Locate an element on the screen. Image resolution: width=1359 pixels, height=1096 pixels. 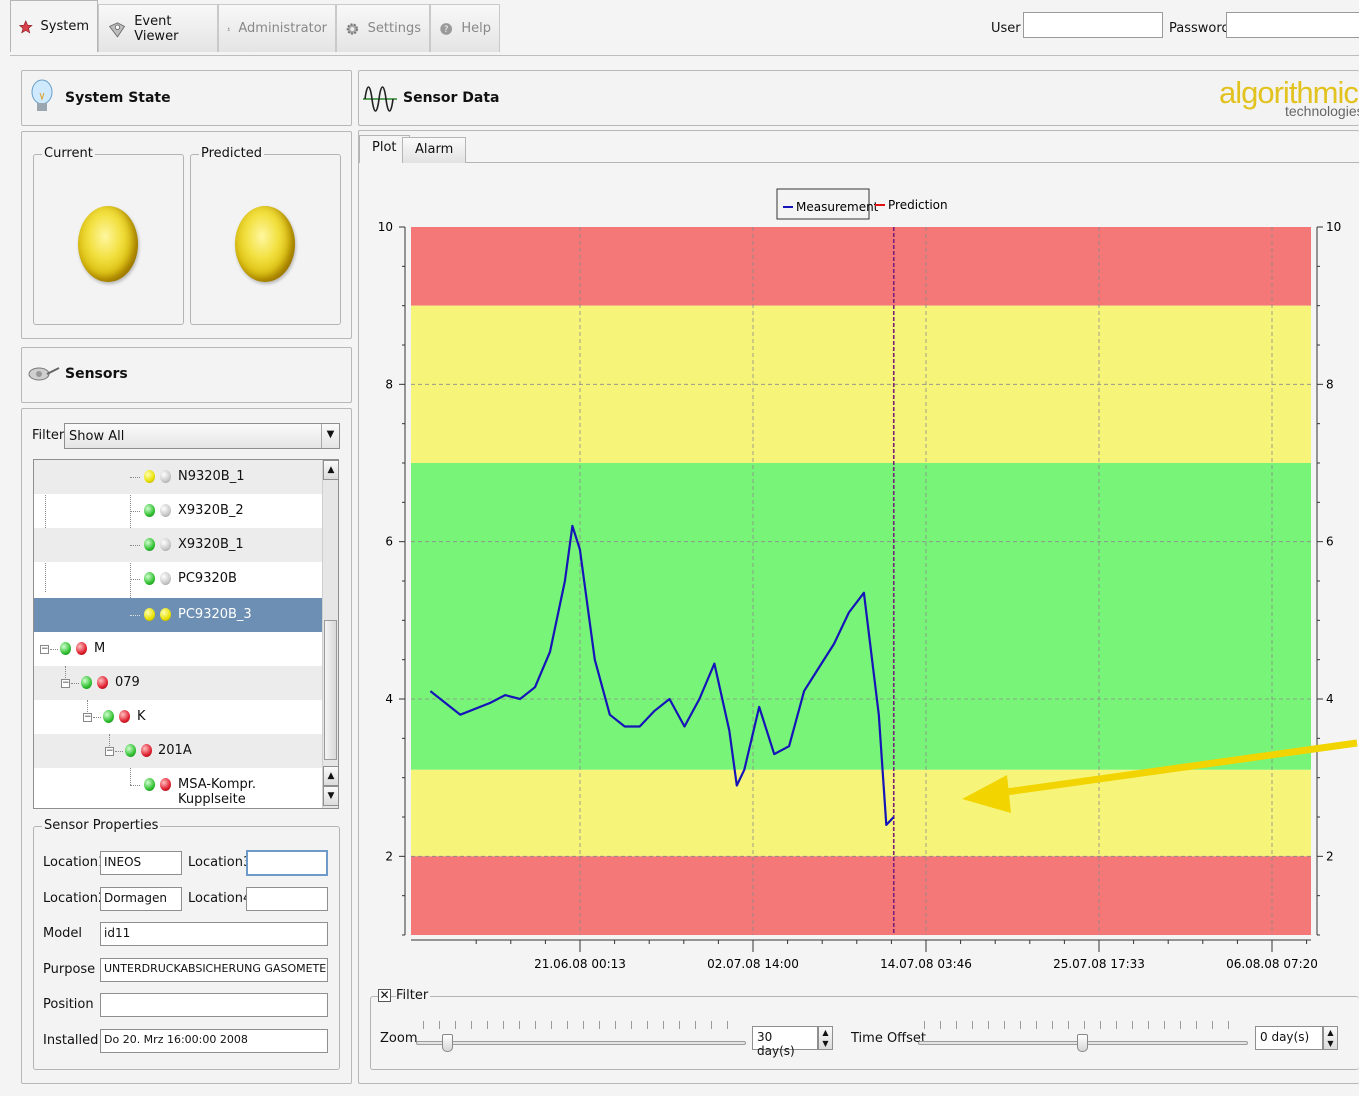
location3-label: Location3 is located at coordinates (220, 862).